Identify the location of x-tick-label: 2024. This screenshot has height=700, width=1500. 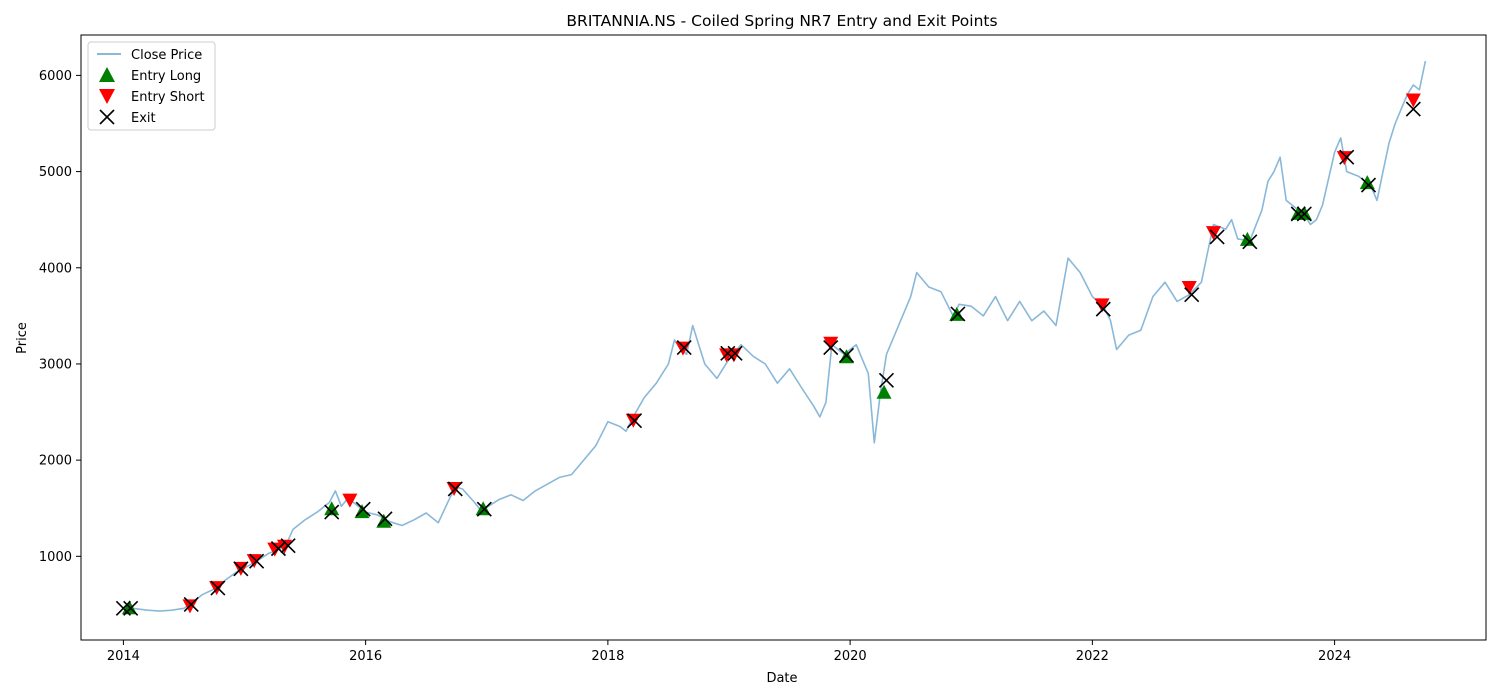
(1334, 656).